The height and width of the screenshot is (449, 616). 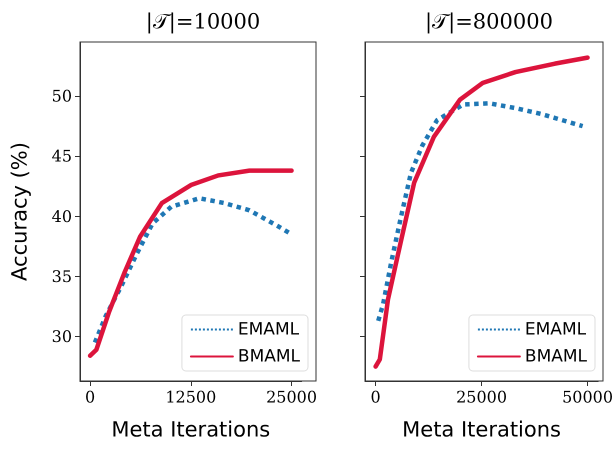 I want to click on y-tick-label: 45, so click(x=62, y=156).